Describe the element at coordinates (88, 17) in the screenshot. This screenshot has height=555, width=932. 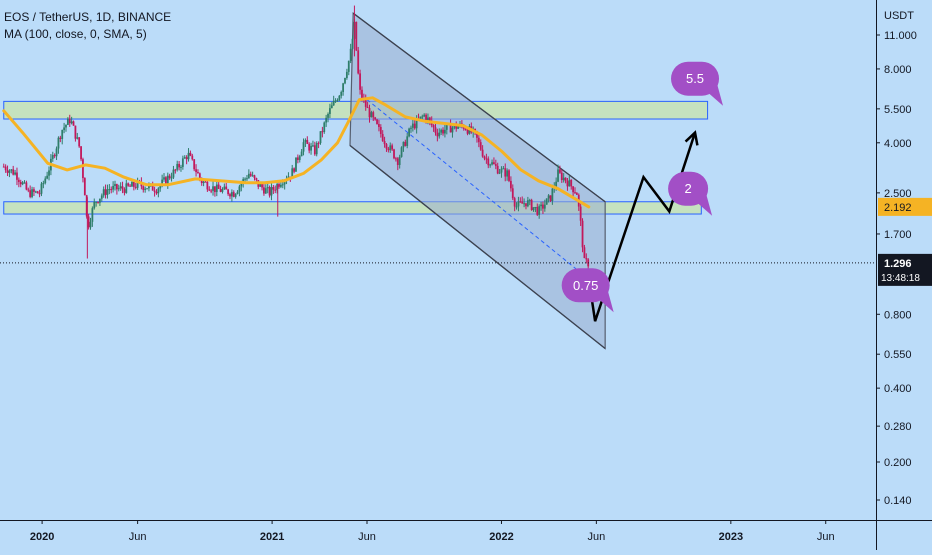
I see `symbol-title: EOS / TetherUS, 1D, BINANCE` at that location.